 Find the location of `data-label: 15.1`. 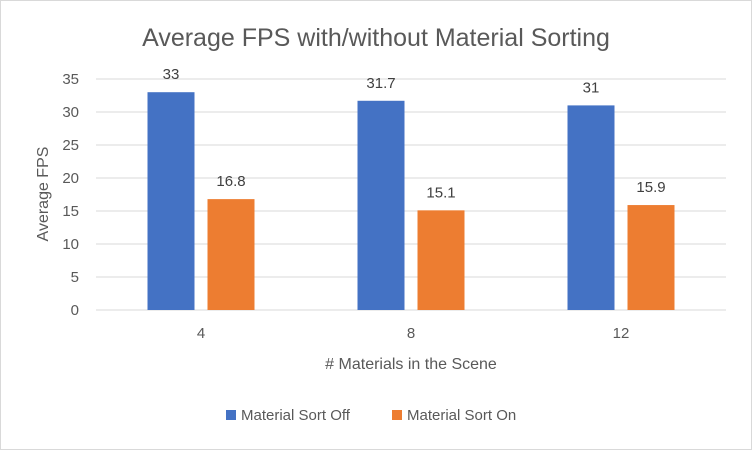

data-label: 15.1 is located at coordinates (440, 192).